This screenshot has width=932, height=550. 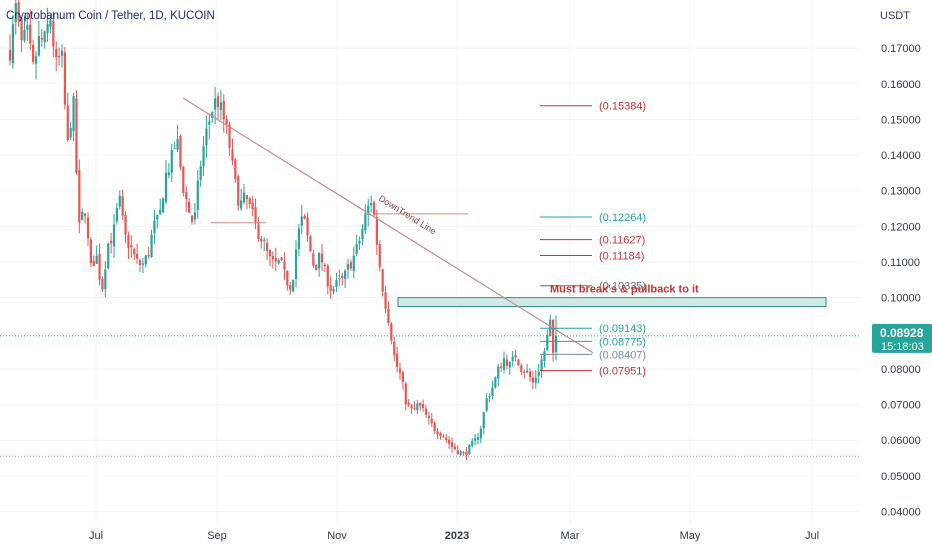 What do you see at coordinates (690, 536) in the screenshot?
I see `x-tick-label: May` at bounding box center [690, 536].